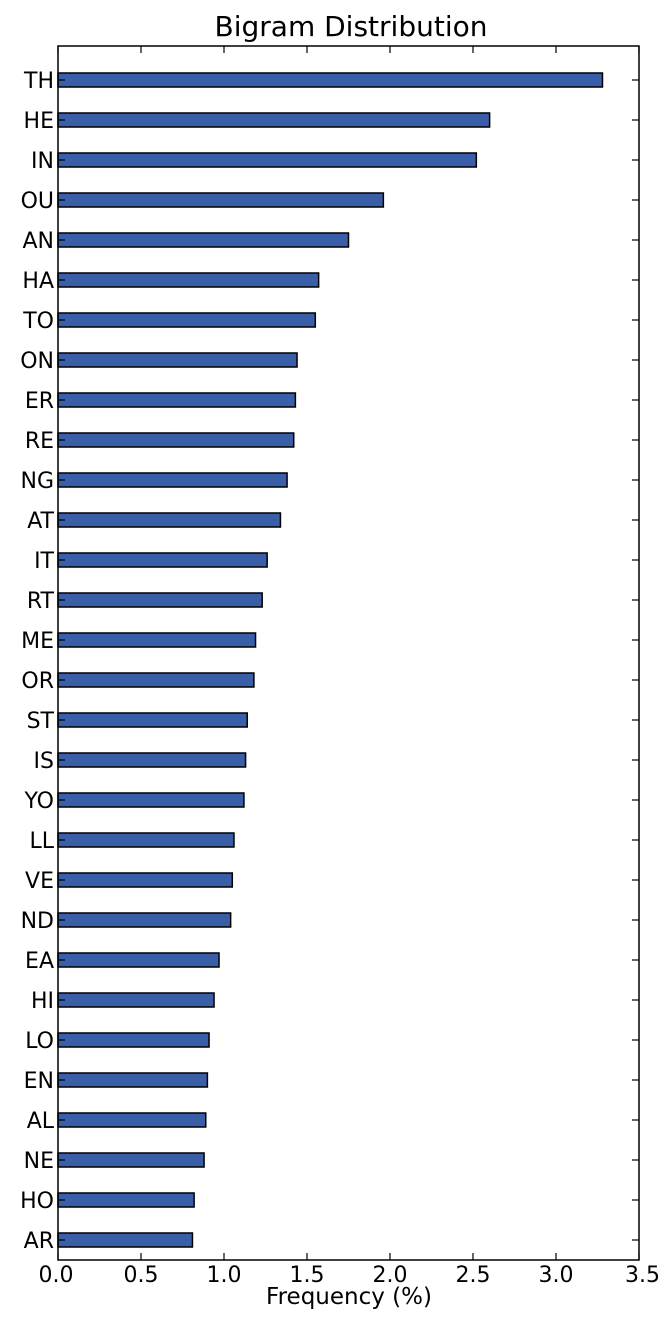 The image size is (672, 1324). Describe the element at coordinates (151, 800) in the screenshot. I see `bar-yo` at that location.